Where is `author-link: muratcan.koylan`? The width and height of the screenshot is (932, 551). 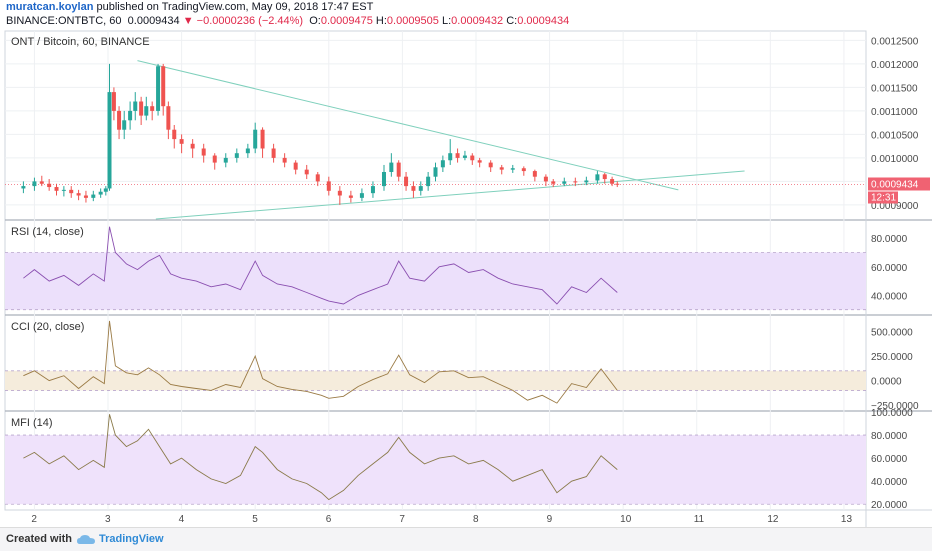
author-link: muratcan.koylan is located at coordinates (50, 7).